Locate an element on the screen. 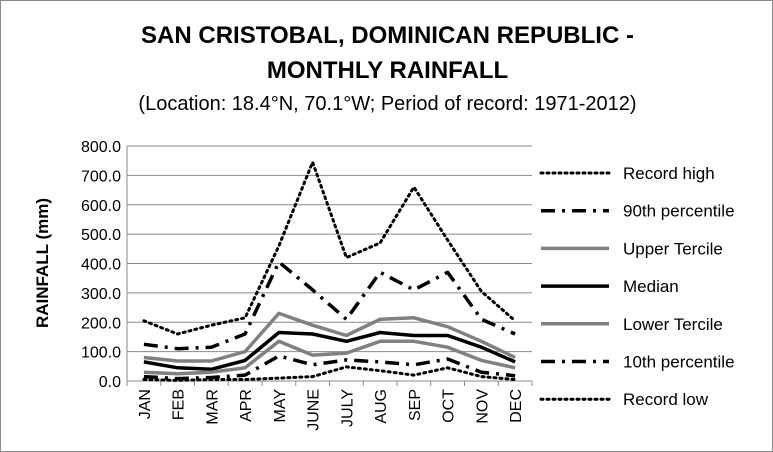 Image resolution: width=773 pixels, height=452 pixels. legend-label: Upper Tercile is located at coordinates (673, 248).